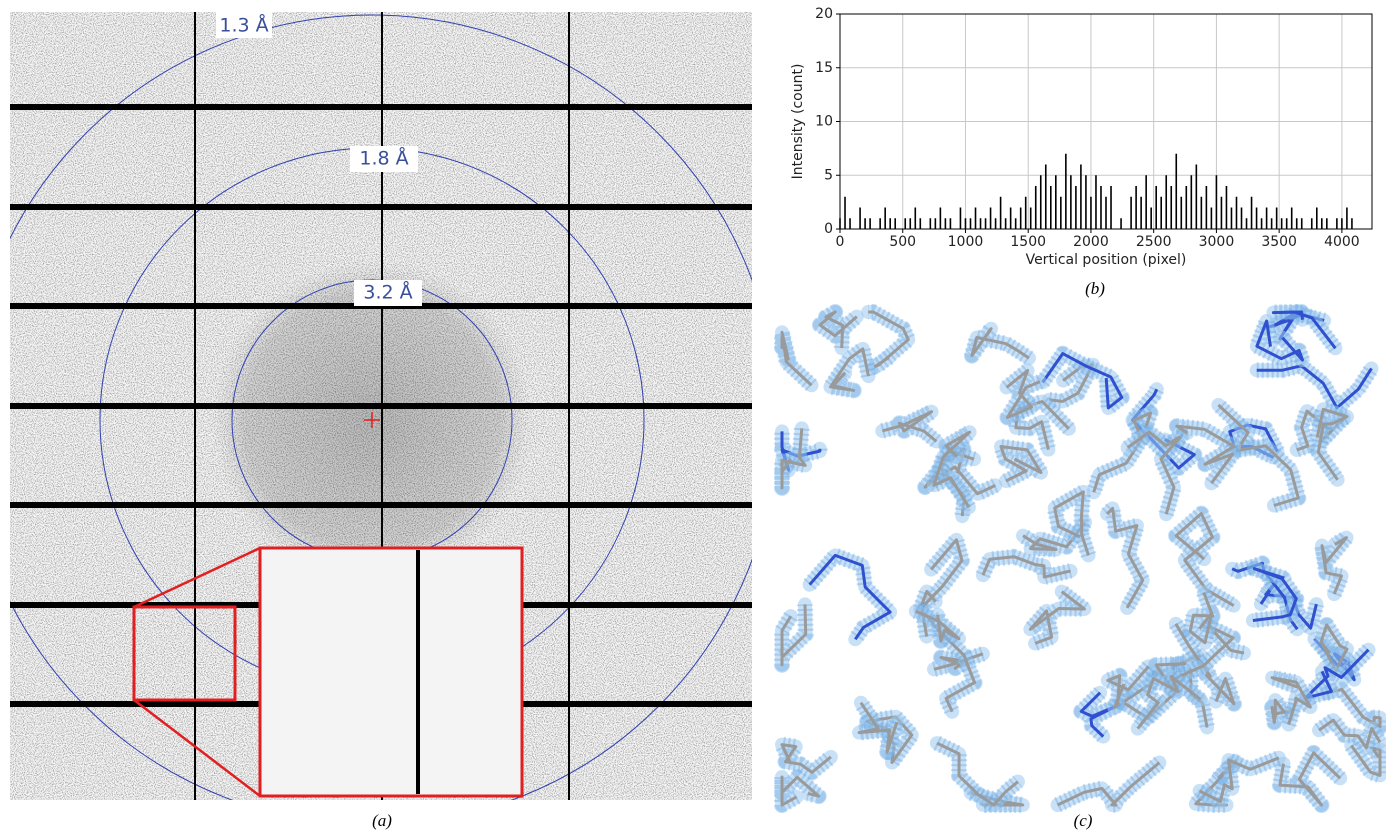 This screenshot has width=1386, height=835. Describe the element at coordinates (824, 14) in the screenshot. I see `y-tick-label: 20` at that location.